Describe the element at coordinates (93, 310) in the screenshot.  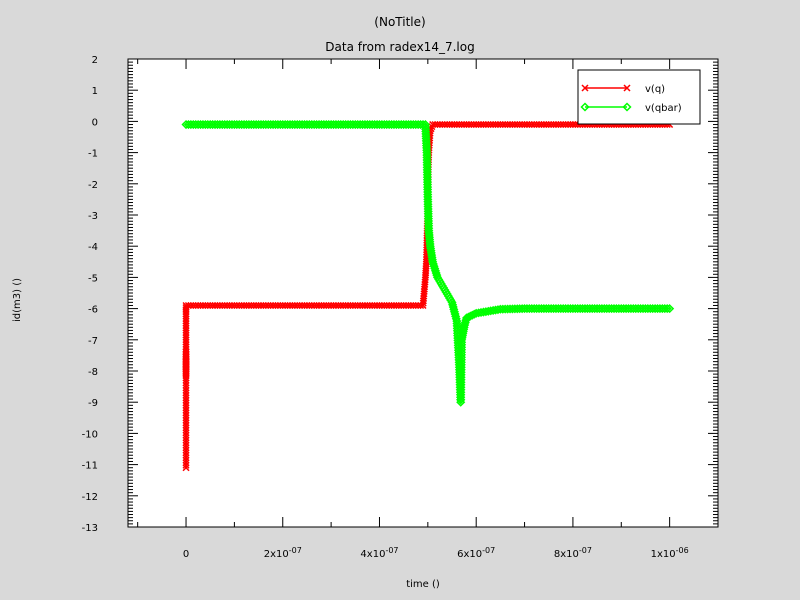
I see `y-tick-label: -6` at that location.